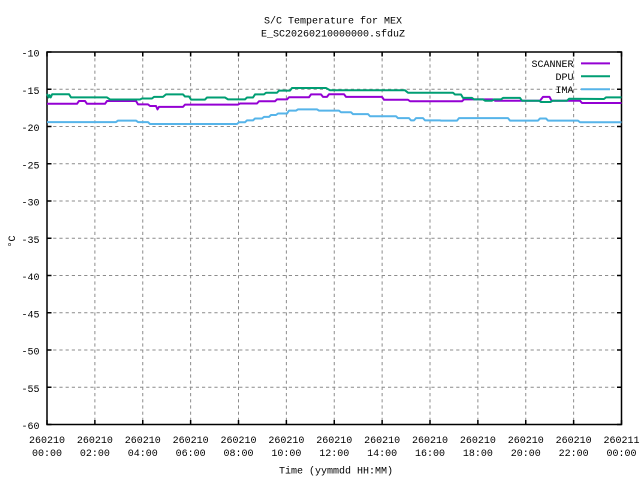 Image resolution: width=640 pixels, height=485 pixels. What do you see at coordinates (333, 22) in the screenshot?
I see `svg-text: S/C Temperature for MEX` at bounding box center [333, 22].